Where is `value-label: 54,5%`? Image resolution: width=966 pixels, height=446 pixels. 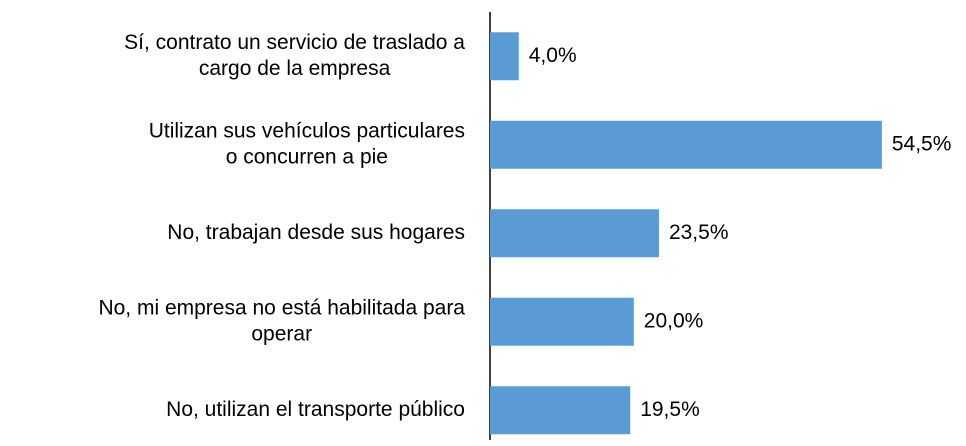 value-label: 54,5% is located at coordinates (922, 143).